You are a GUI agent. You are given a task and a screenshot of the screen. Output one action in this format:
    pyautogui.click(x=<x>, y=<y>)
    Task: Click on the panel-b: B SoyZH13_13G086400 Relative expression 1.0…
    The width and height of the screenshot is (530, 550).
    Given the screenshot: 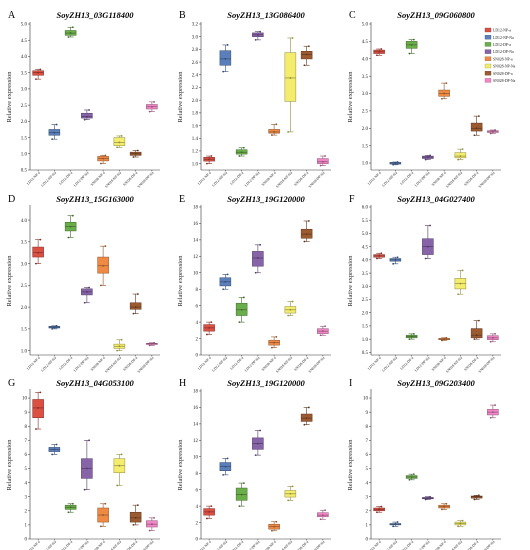 What is the action you would take?
    pyautogui.click(x=254, y=99)
    